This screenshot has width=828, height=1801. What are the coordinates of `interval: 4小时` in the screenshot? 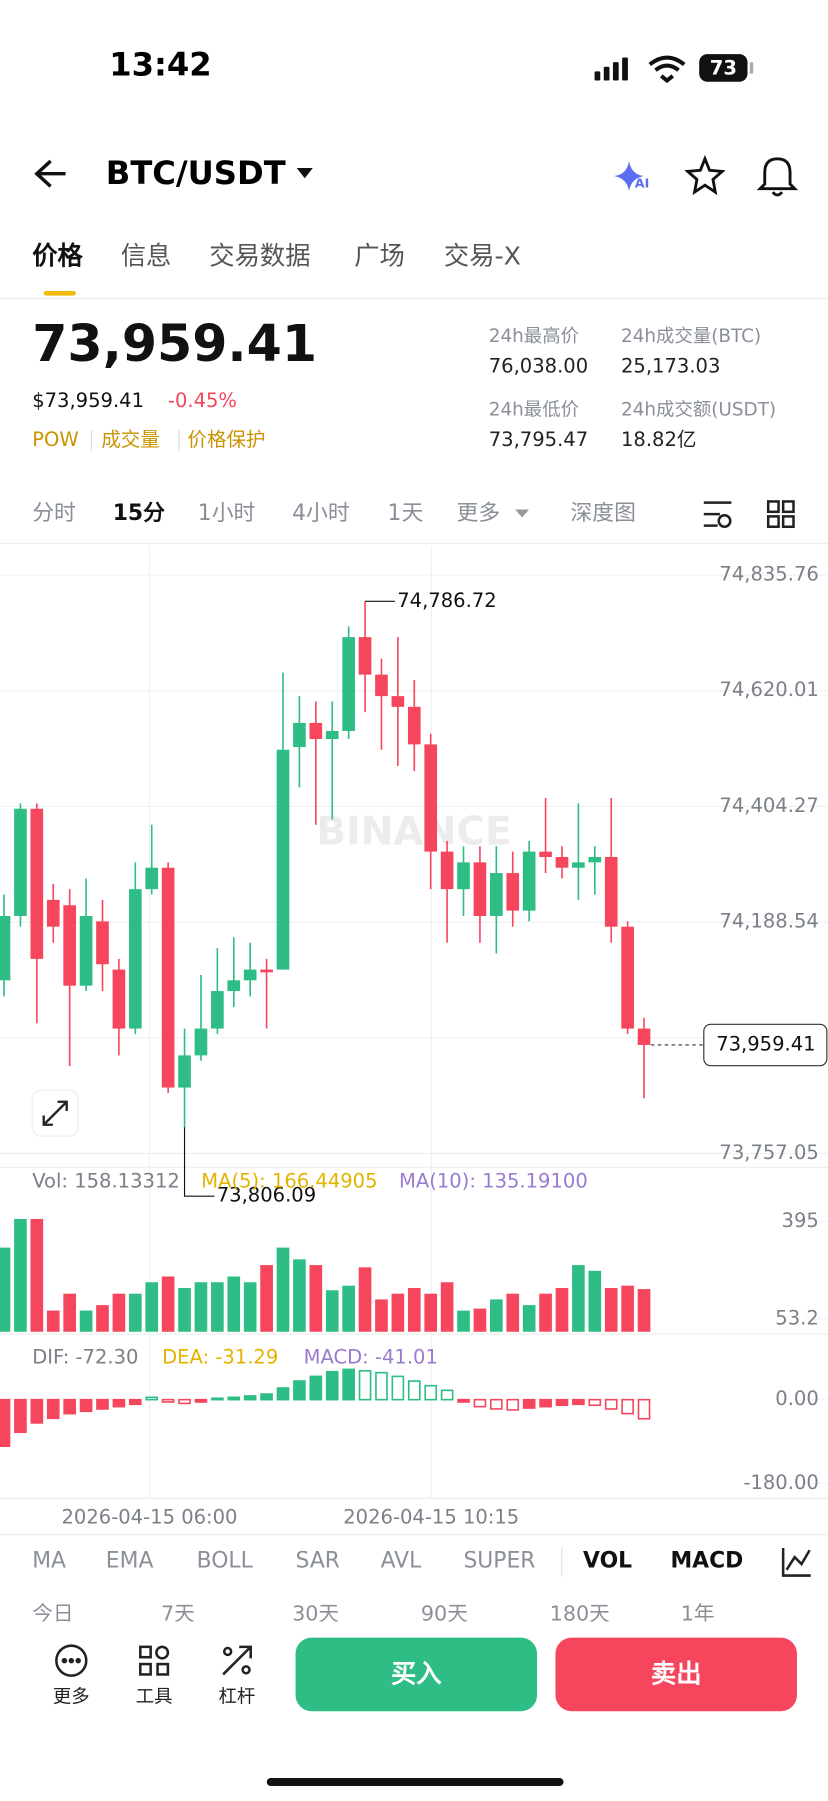 It's located at (321, 513).